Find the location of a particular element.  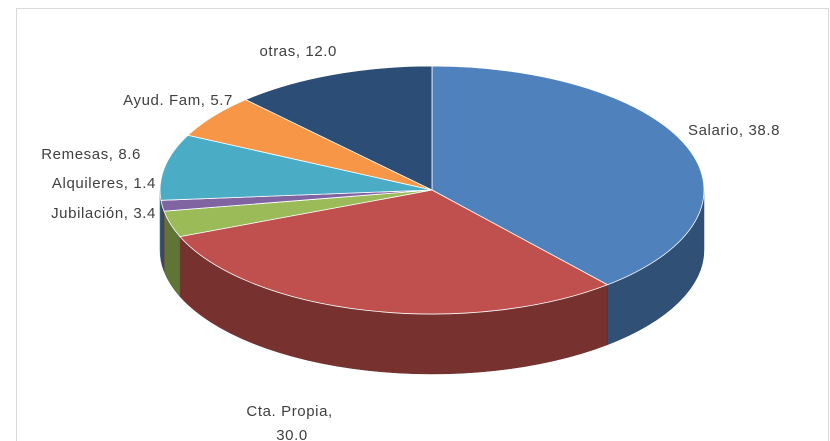

data-label: Ayud. Fam, 5.7 is located at coordinates (178, 100).